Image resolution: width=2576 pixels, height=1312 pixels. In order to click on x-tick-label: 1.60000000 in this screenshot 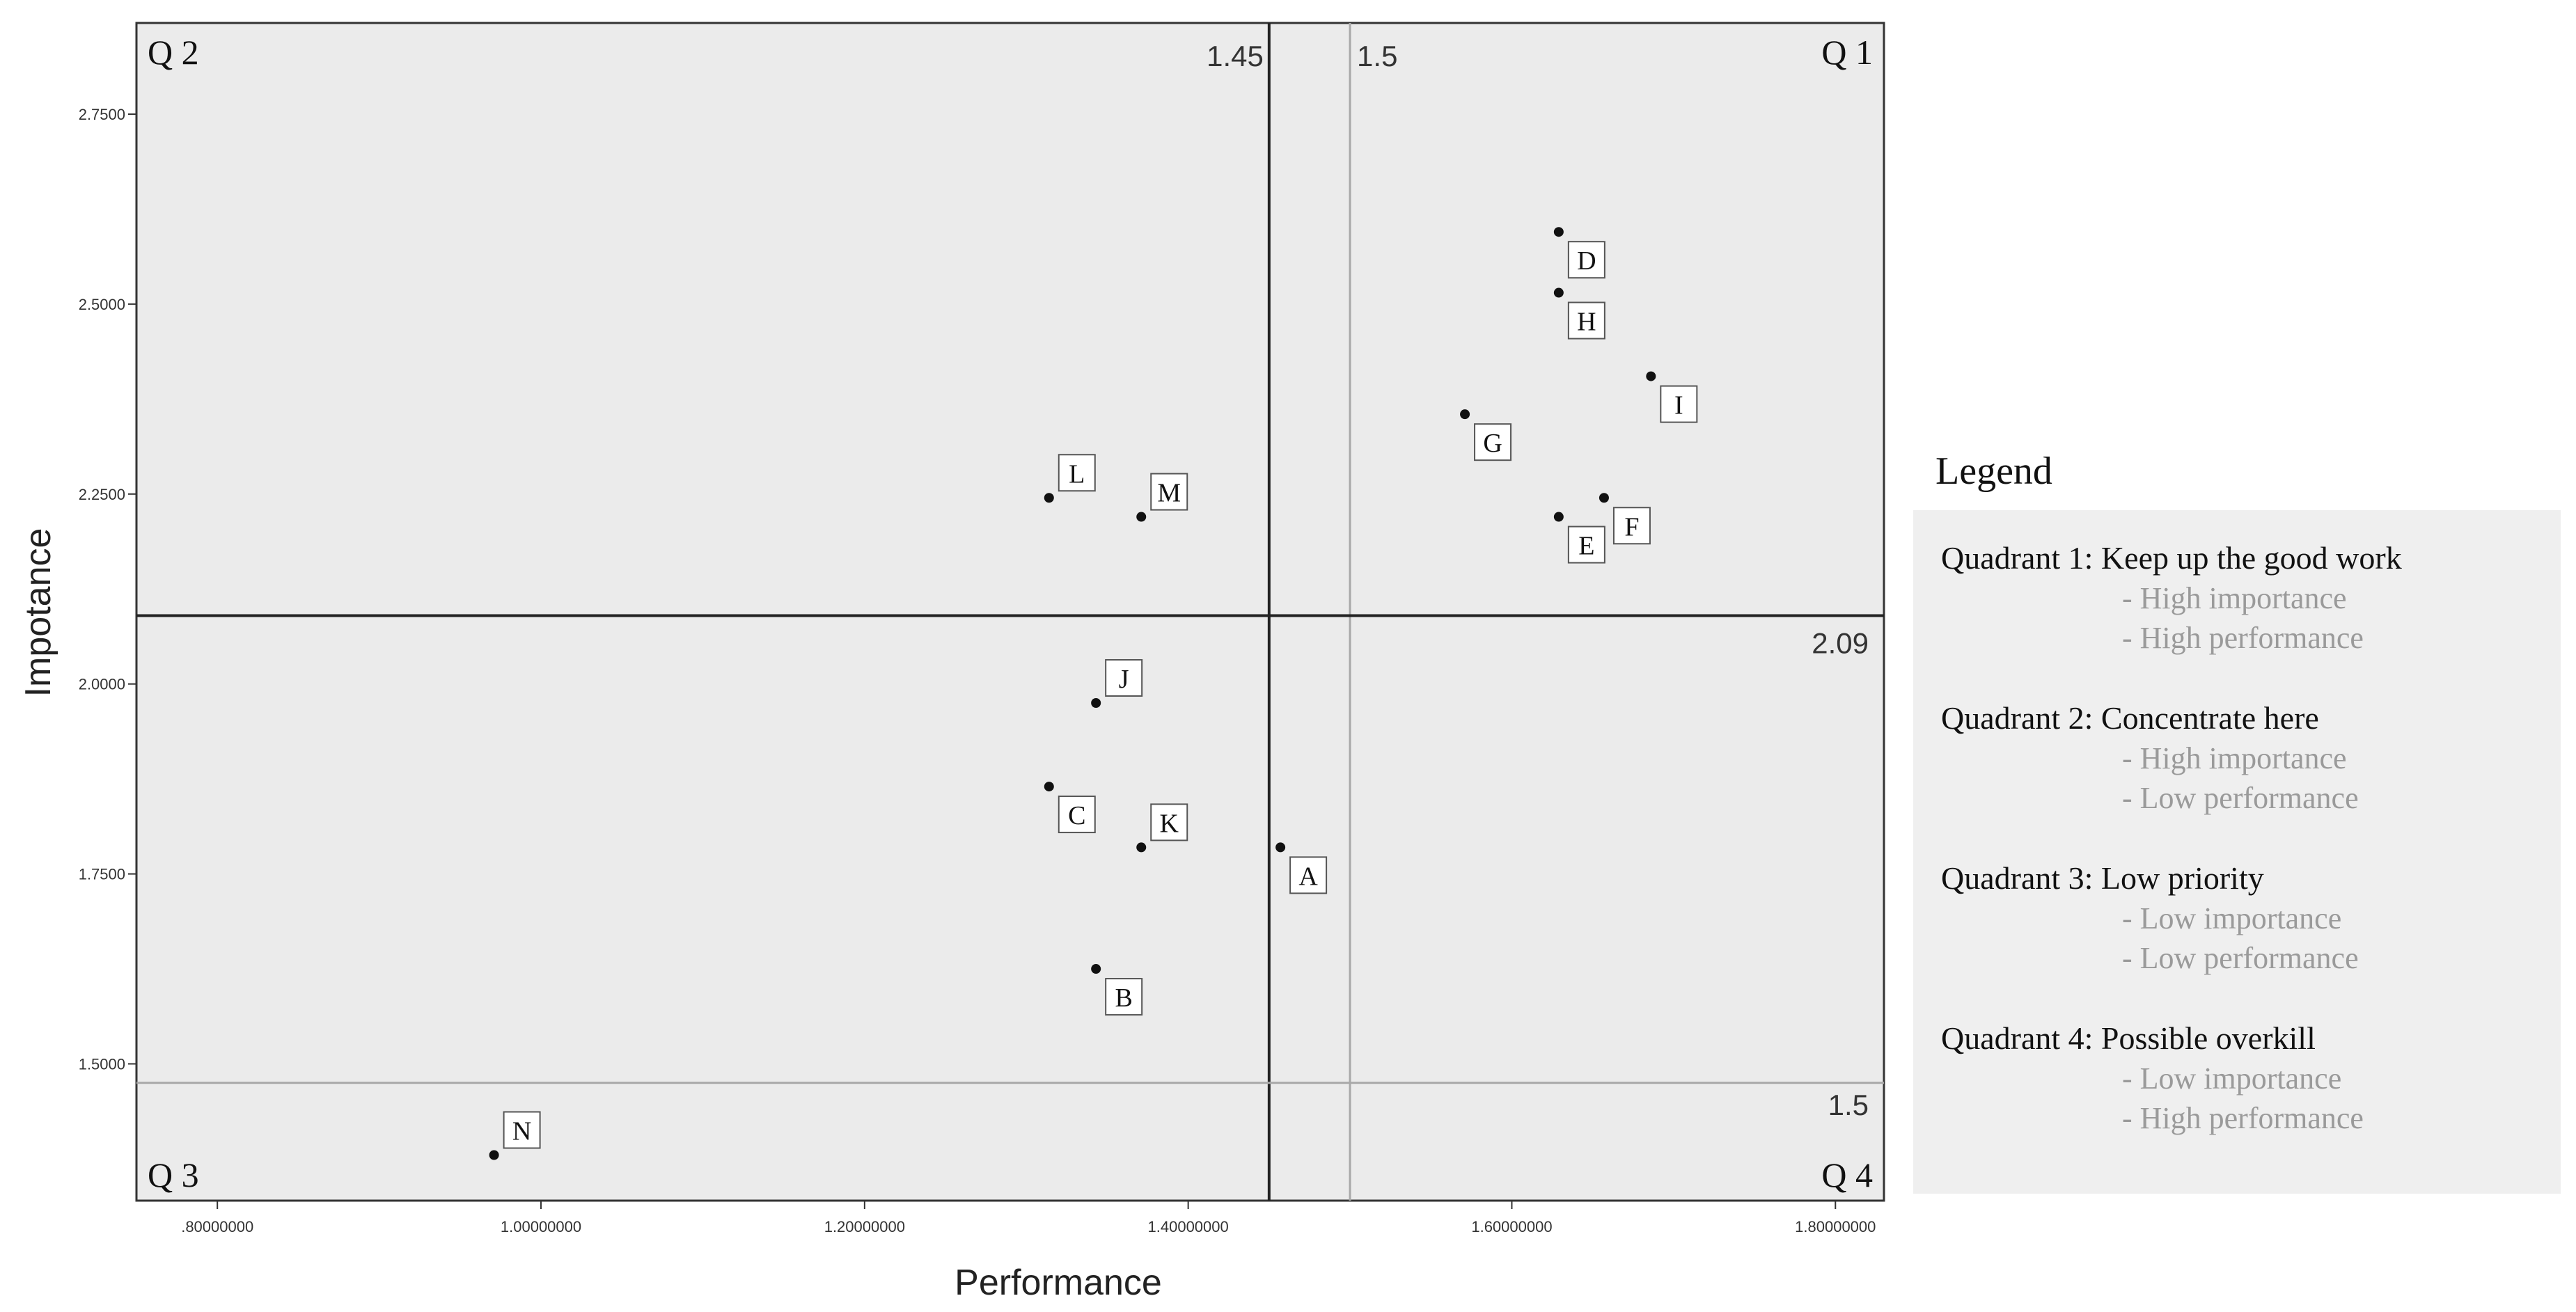, I will do `click(1511, 1226)`.